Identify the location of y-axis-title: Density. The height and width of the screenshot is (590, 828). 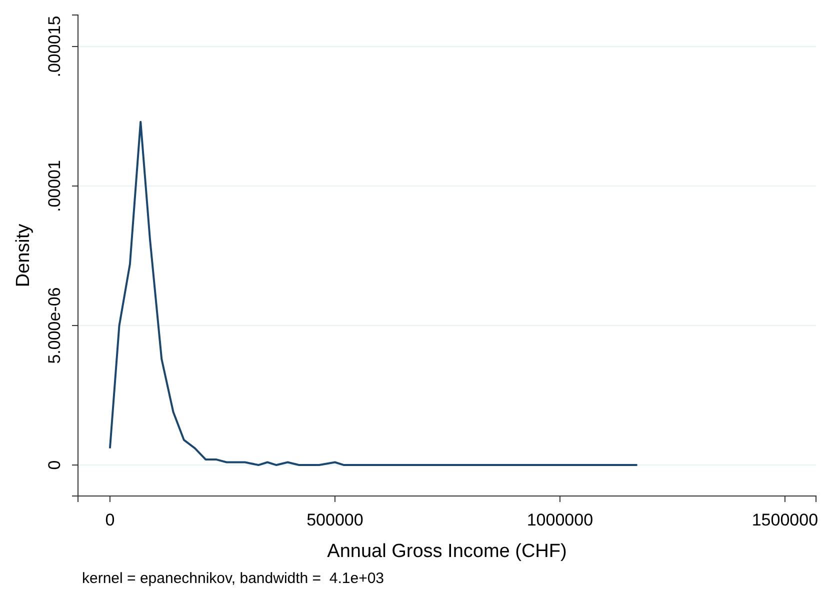
(23, 255).